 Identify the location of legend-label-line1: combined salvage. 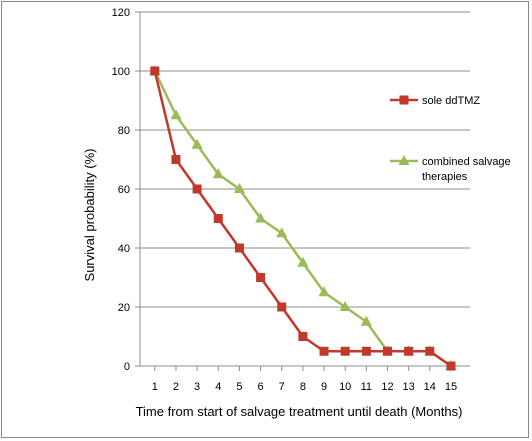
(466, 162).